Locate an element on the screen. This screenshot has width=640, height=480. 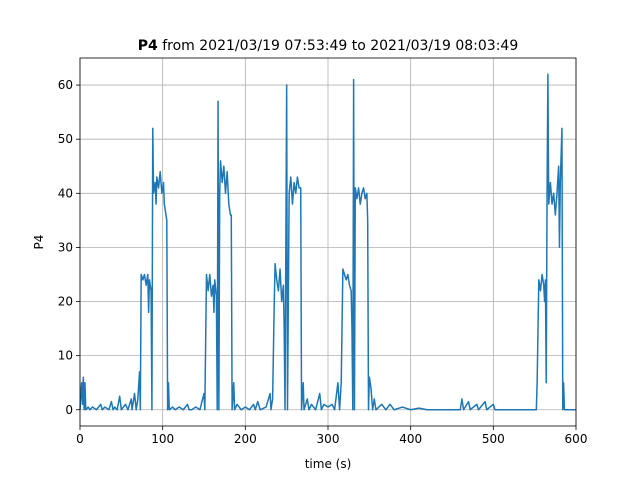
x-tick-label: 400 is located at coordinates (410, 439).